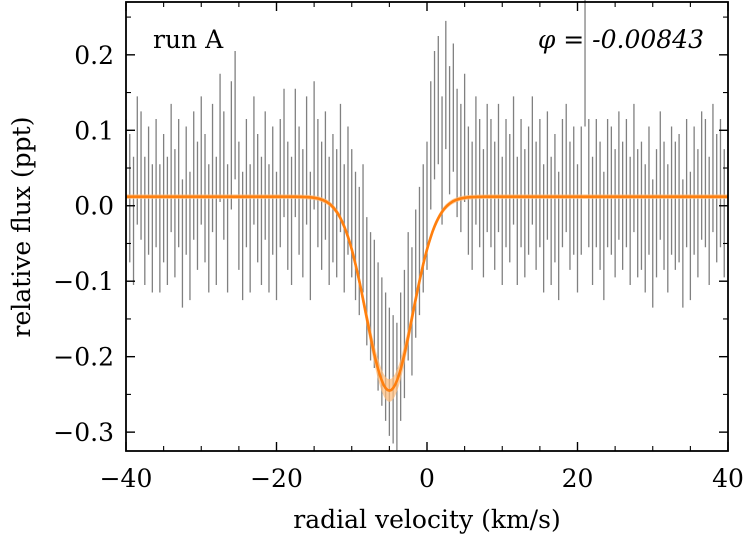 Image resolution: width=748 pixels, height=540 pixels. Describe the element at coordinates (578, 478) in the screenshot. I see `x-tick-label: 20` at that location.